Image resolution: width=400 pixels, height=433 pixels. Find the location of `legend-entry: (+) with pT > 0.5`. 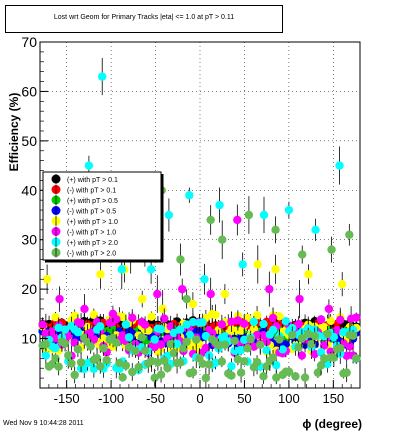

legend-entry: (+) with pT > 0.5 is located at coordinates (92, 201).